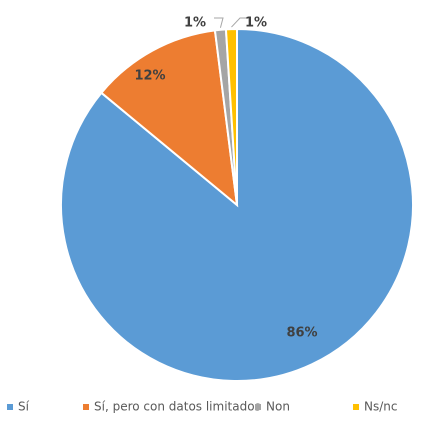 This screenshot has height=422, width=433. I want to click on legend-swatch-non, so click(258, 407).